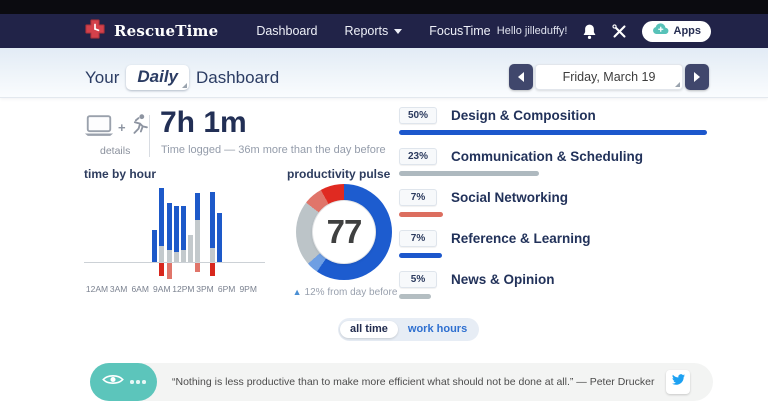 Image resolution: width=768 pixels, height=419 pixels. What do you see at coordinates (660, 31) in the screenshot?
I see `cloud-plus-icon` at bounding box center [660, 31].